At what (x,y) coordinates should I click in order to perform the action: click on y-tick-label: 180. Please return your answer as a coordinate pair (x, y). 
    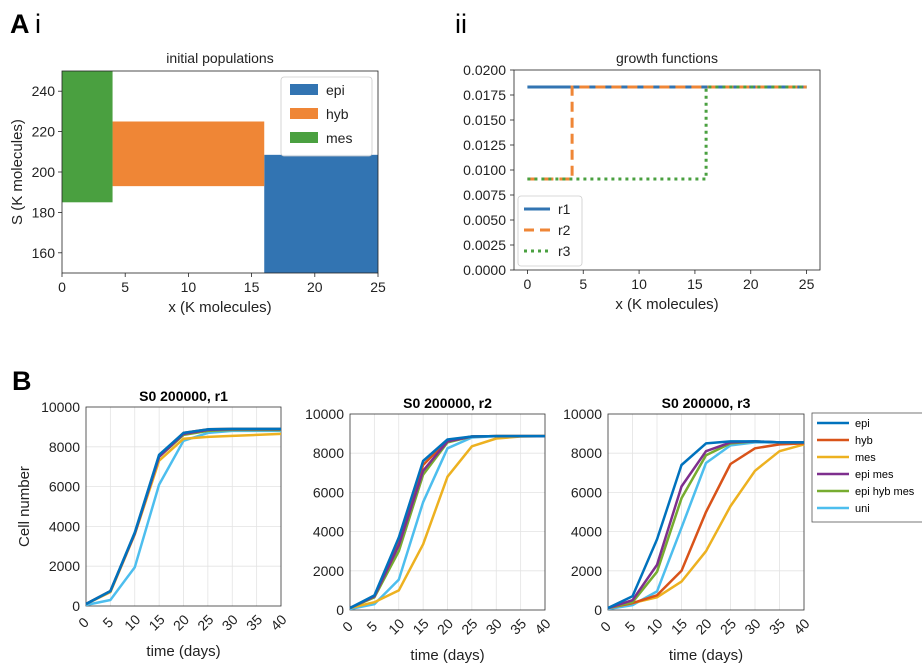
    Looking at the image, I should click on (44, 212).